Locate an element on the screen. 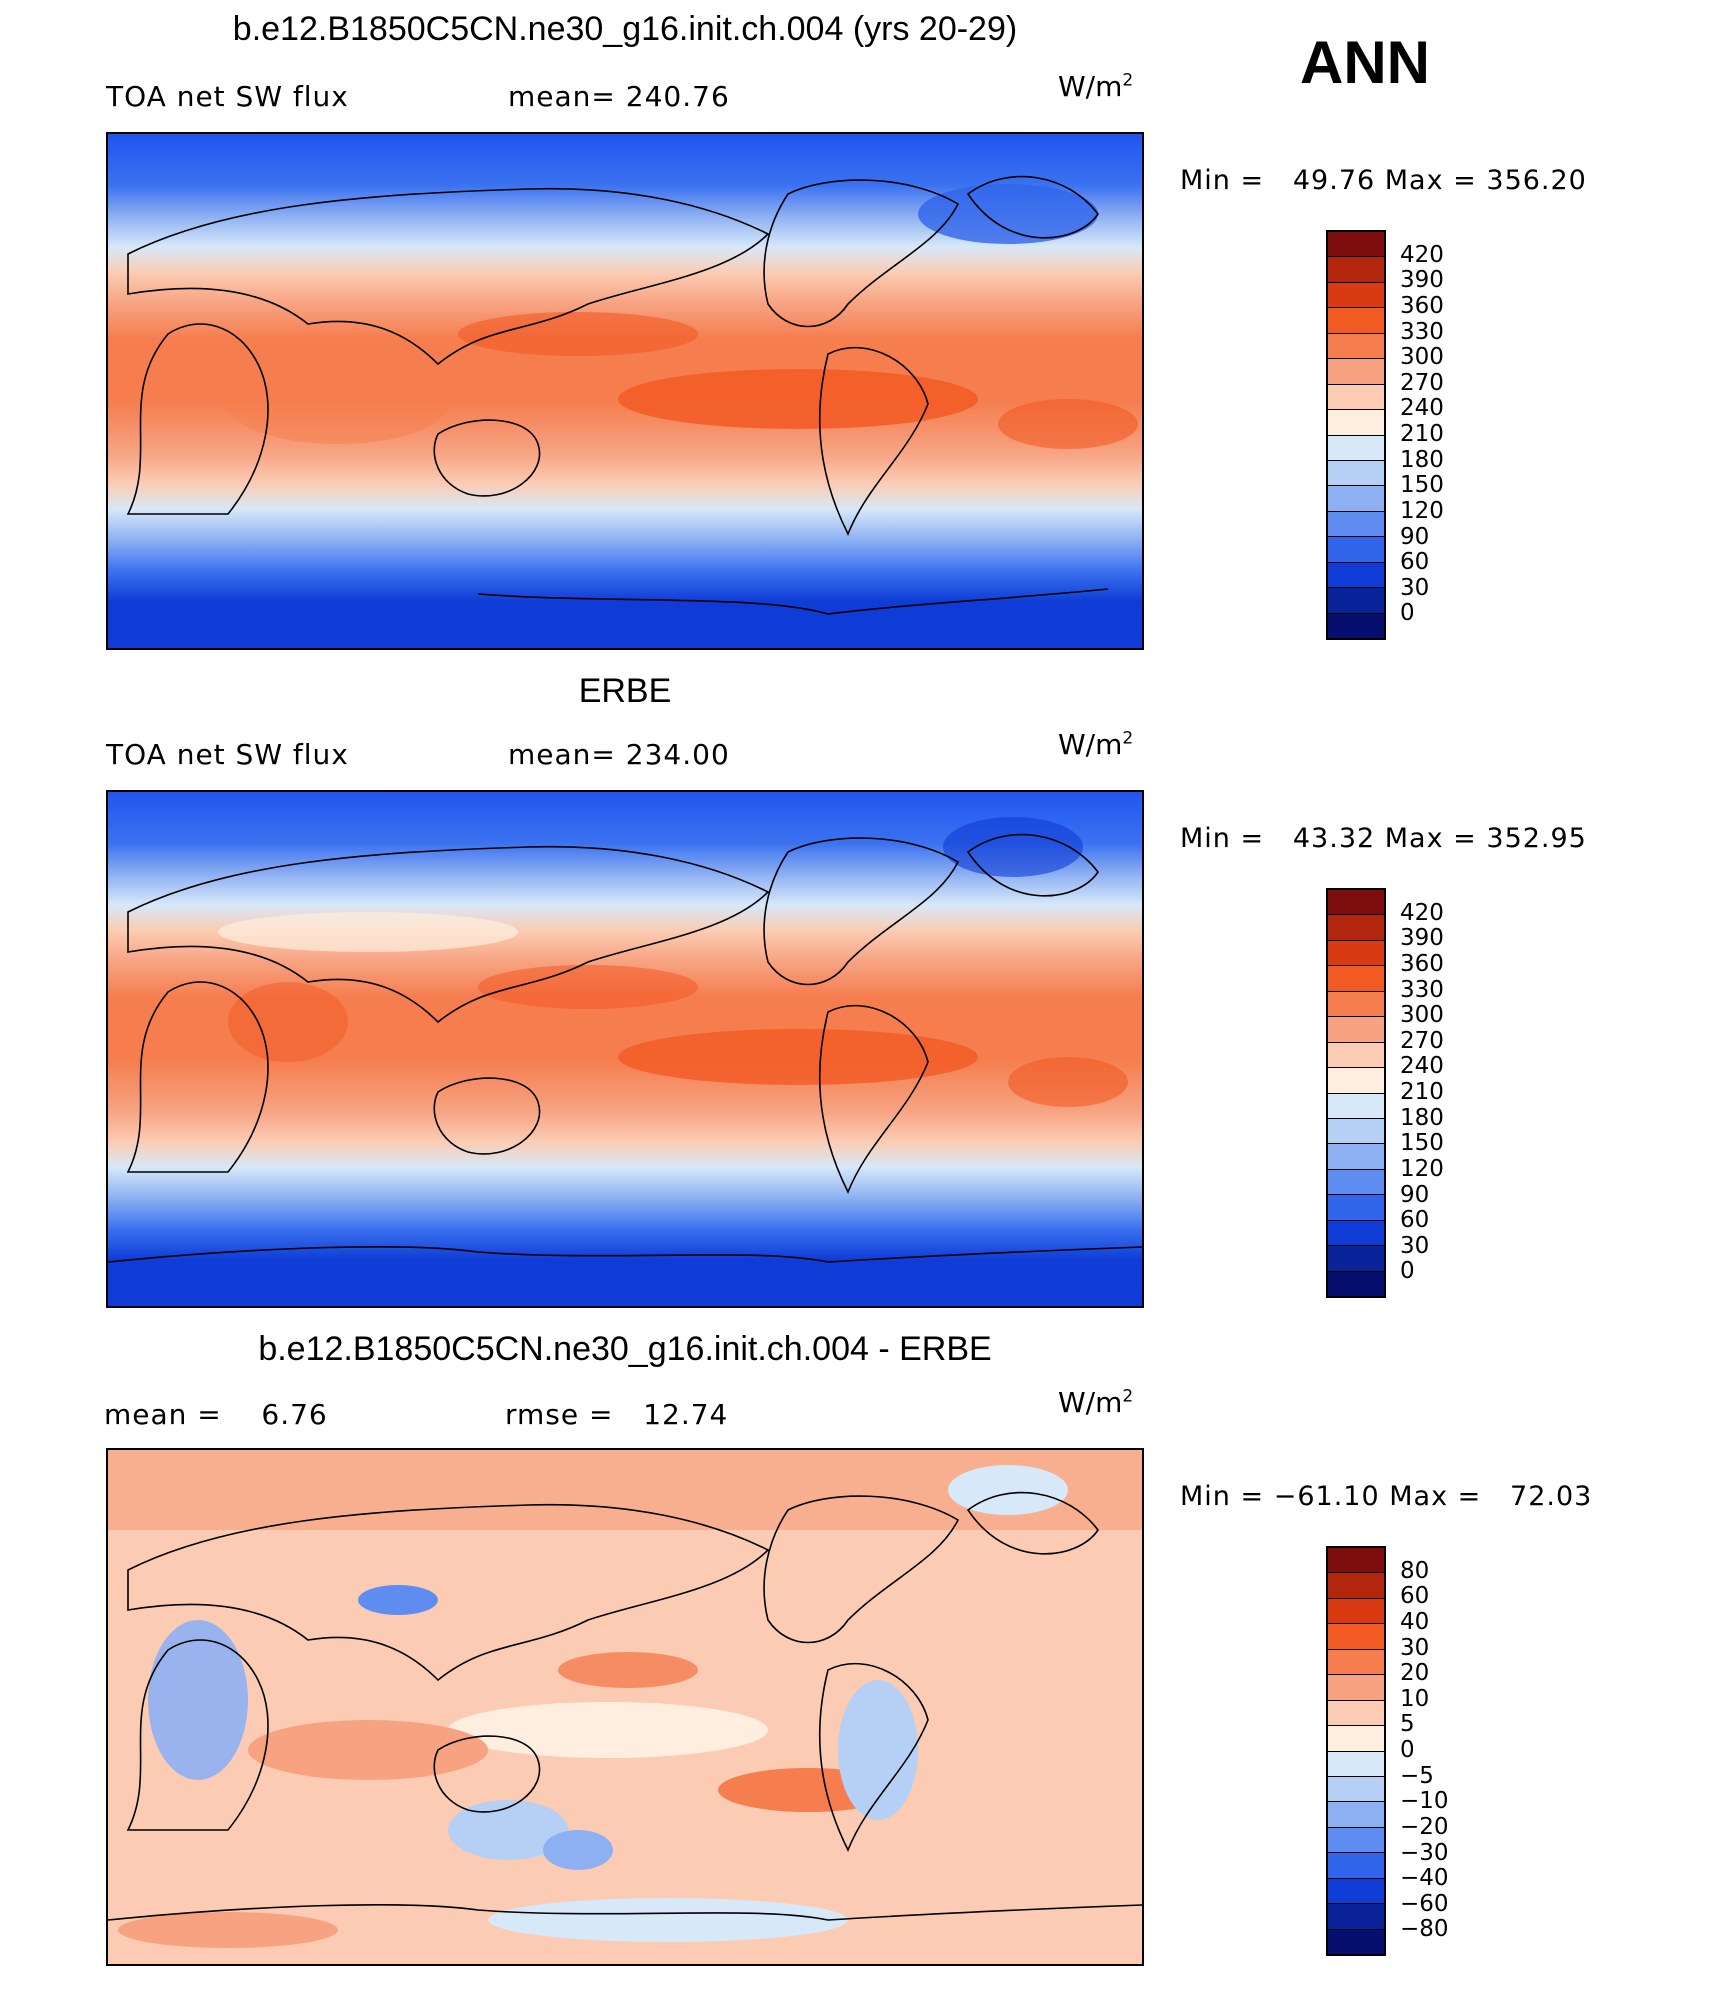 This screenshot has height=1991, width=1710. colorbar-tick-label: 300 is located at coordinates (1422, 1015).